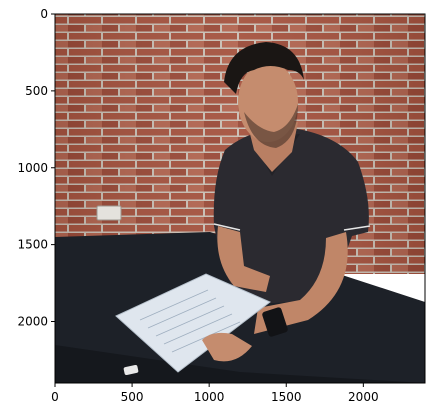 The height and width of the screenshot is (418, 434). Describe the element at coordinates (32, 322) in the screenshot. I see `y-tick-label: 2000` at that location.